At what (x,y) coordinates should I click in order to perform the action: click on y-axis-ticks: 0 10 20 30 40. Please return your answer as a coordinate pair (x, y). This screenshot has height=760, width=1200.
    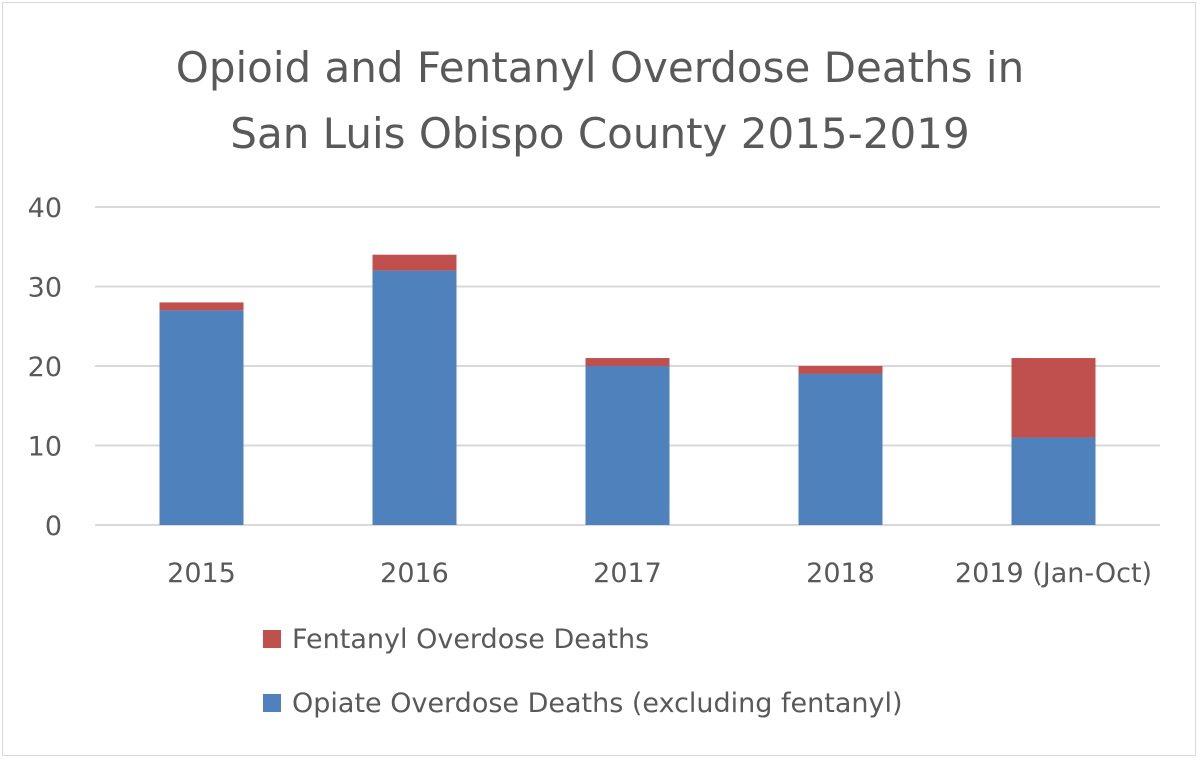
    Looking at the image, I should click on (45, 367).